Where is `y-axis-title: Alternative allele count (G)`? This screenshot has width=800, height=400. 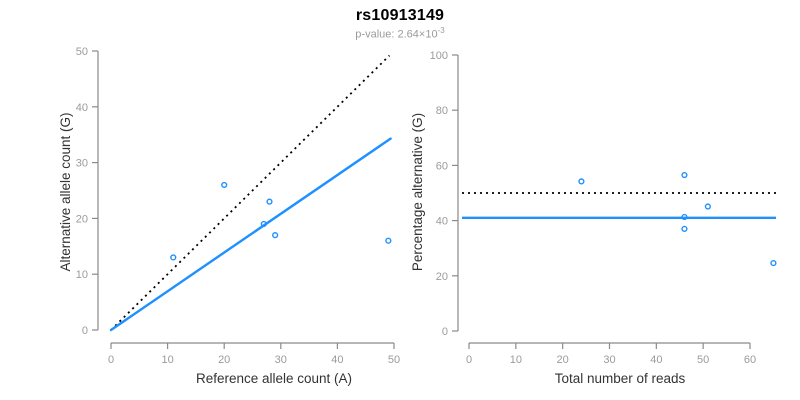 y-axis-title: Alternative allele count (G) is located at coordinates (65, 191).